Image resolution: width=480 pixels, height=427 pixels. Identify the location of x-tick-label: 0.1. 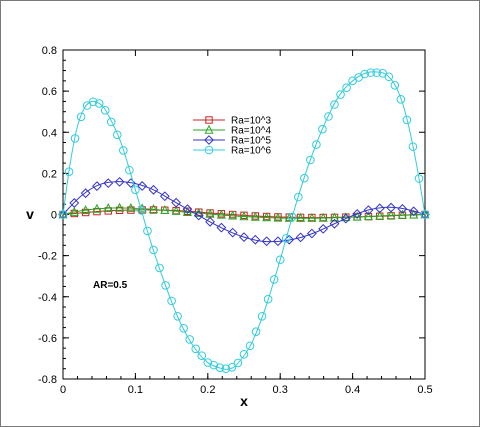
(135, 390).